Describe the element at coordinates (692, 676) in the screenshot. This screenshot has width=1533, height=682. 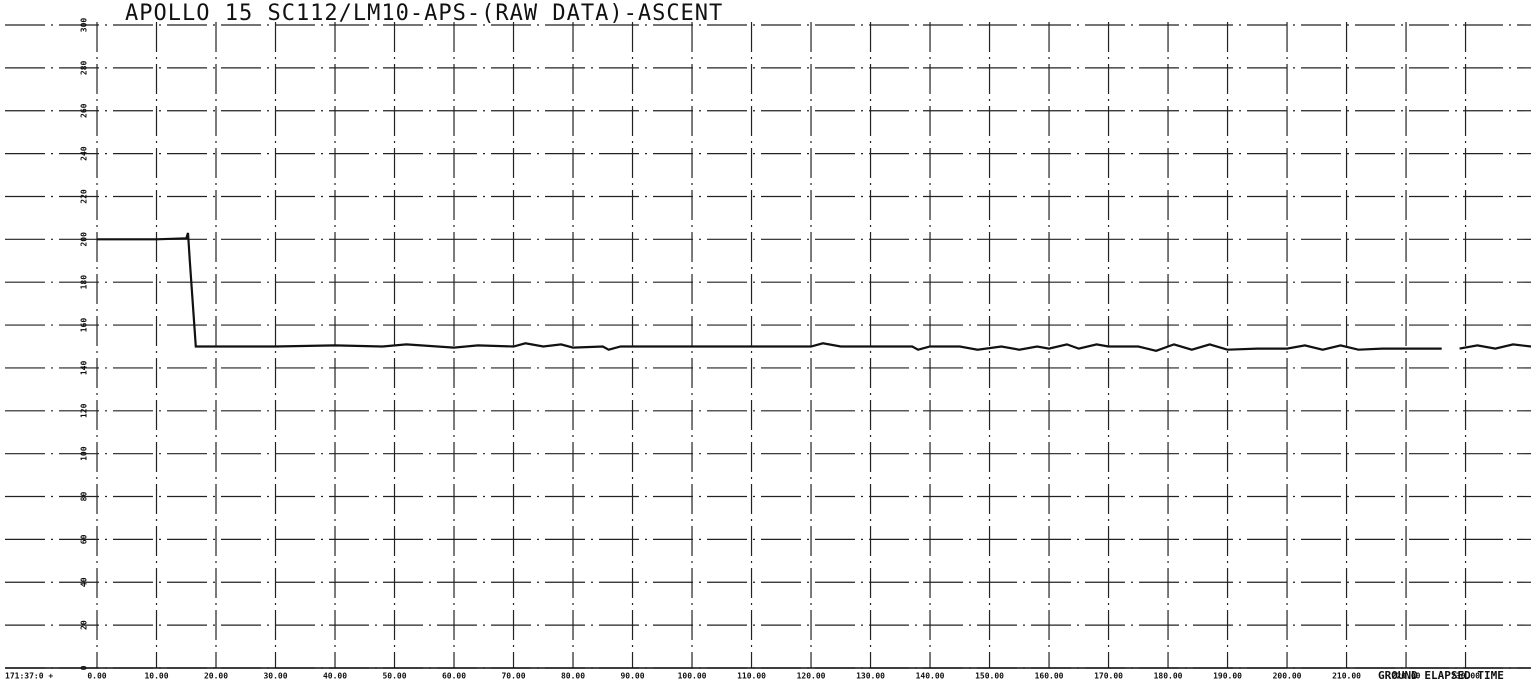
I see `x-tick-label: 100.00` at that location.